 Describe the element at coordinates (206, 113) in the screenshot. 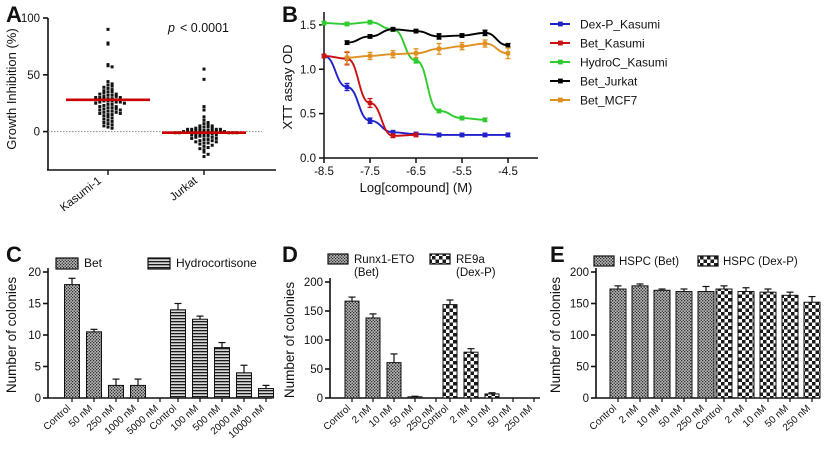

I see `panel-a-group-jurkat` at that location.